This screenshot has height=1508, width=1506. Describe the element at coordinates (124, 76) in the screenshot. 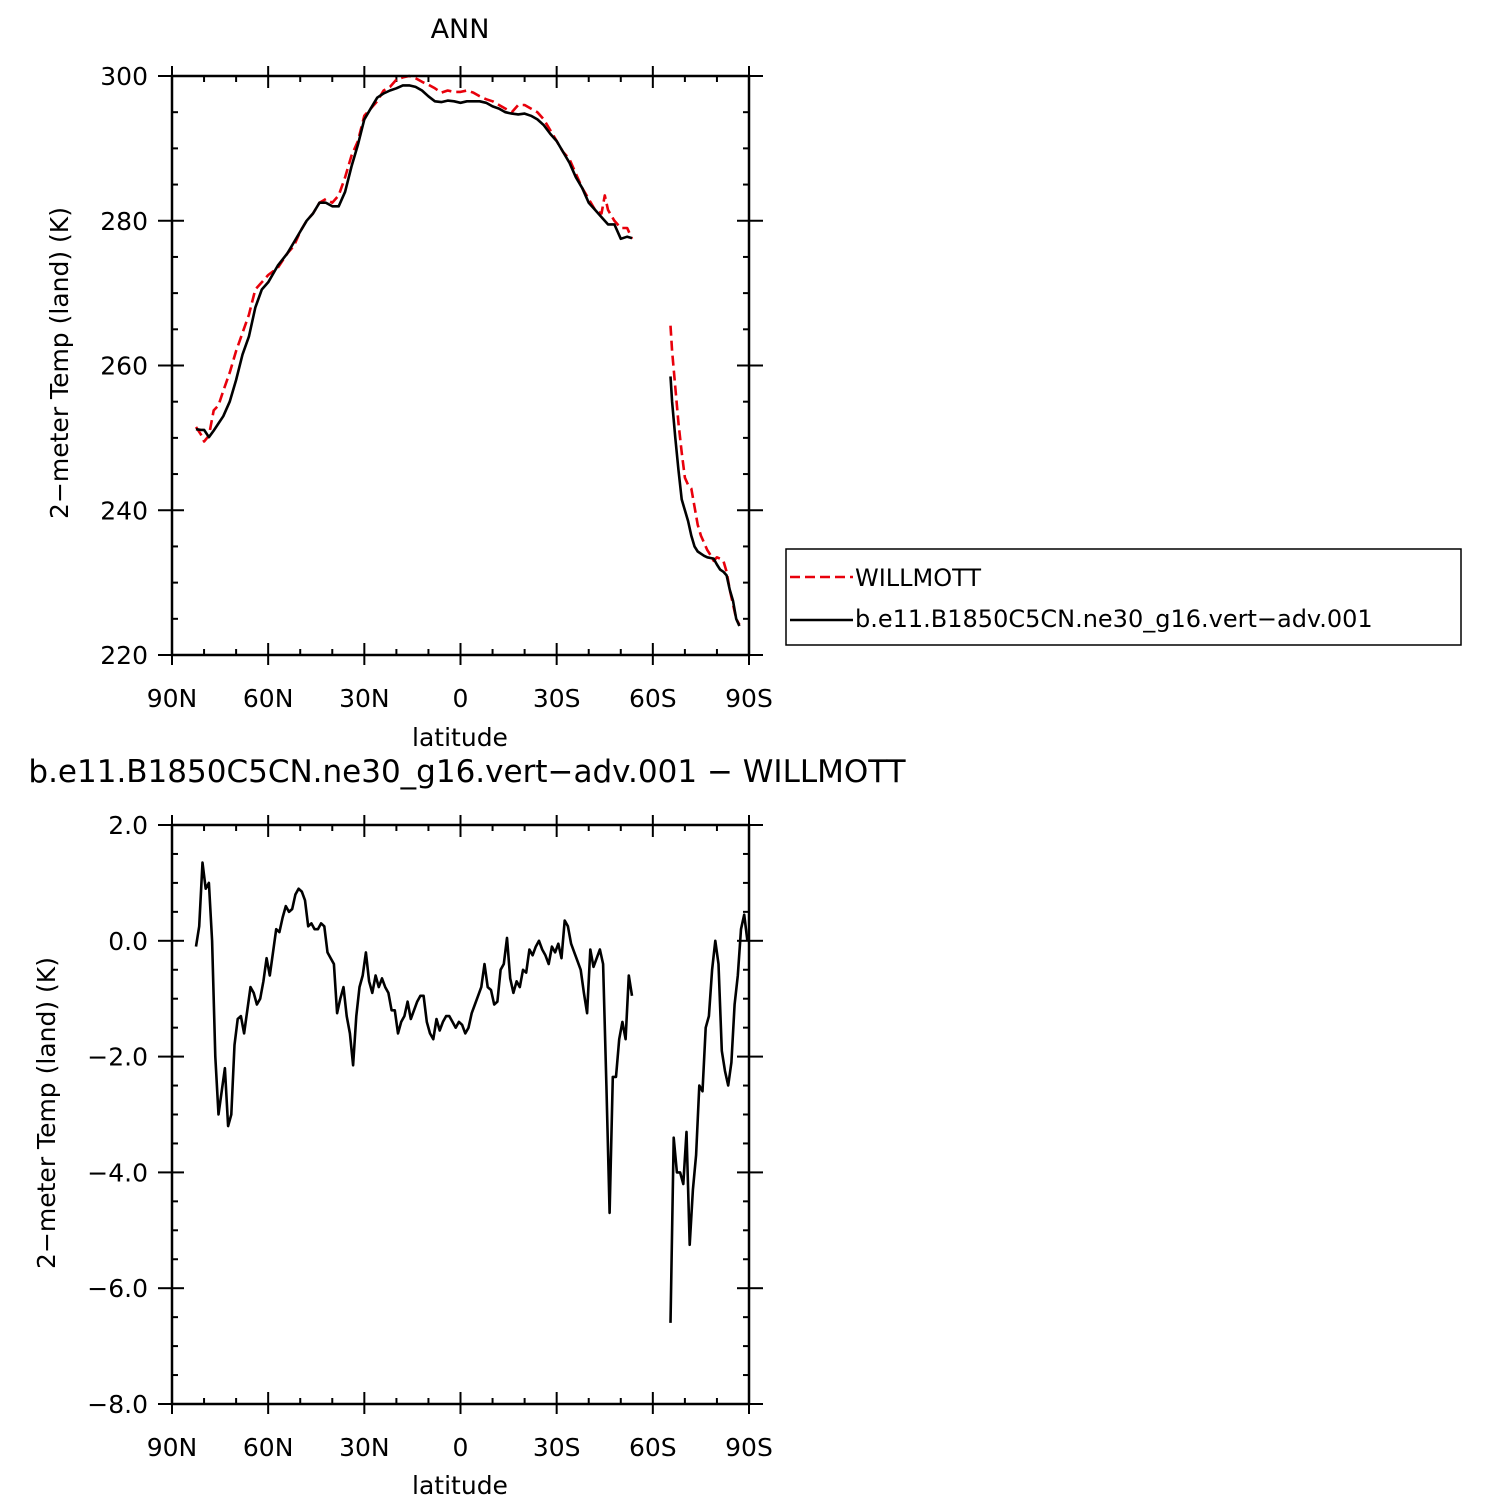

I see `top-y-tick-label: 300` at that location.